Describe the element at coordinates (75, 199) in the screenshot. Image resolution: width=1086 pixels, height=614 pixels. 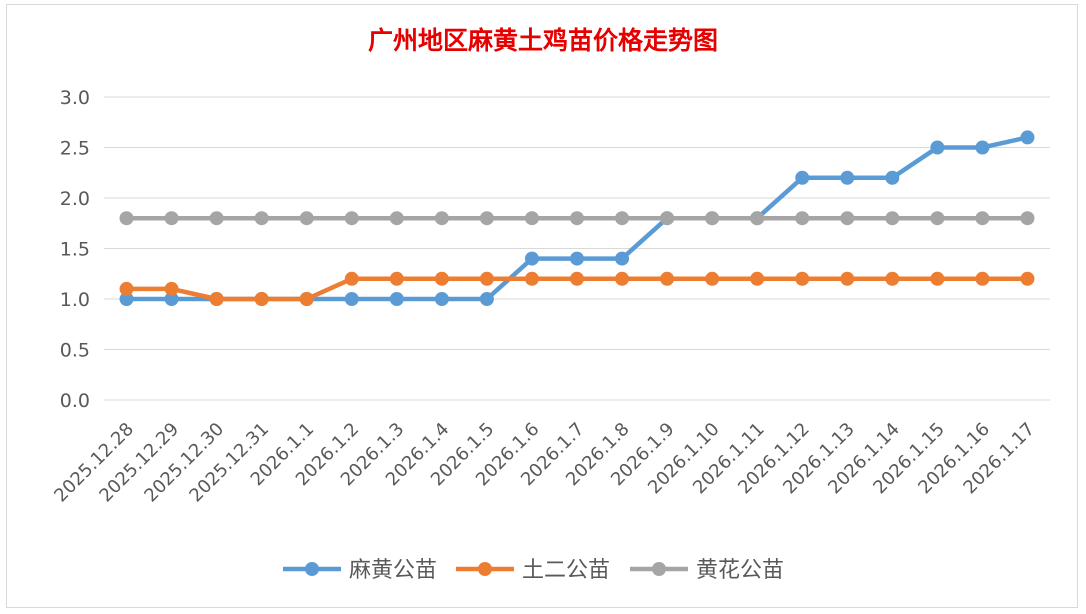
I see `y-tick-label: 2.0` at that location.